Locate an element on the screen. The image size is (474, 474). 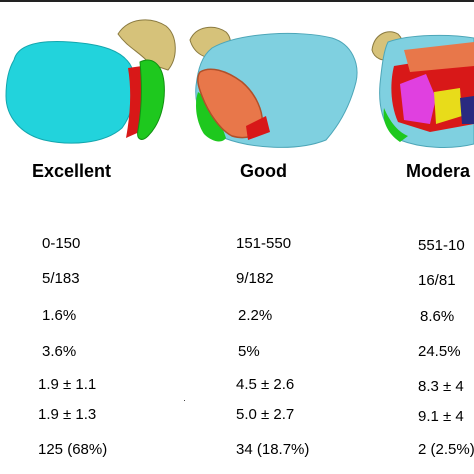
good-row-6: 5.0 ± 2.7 is located at coordinates (265, 414).